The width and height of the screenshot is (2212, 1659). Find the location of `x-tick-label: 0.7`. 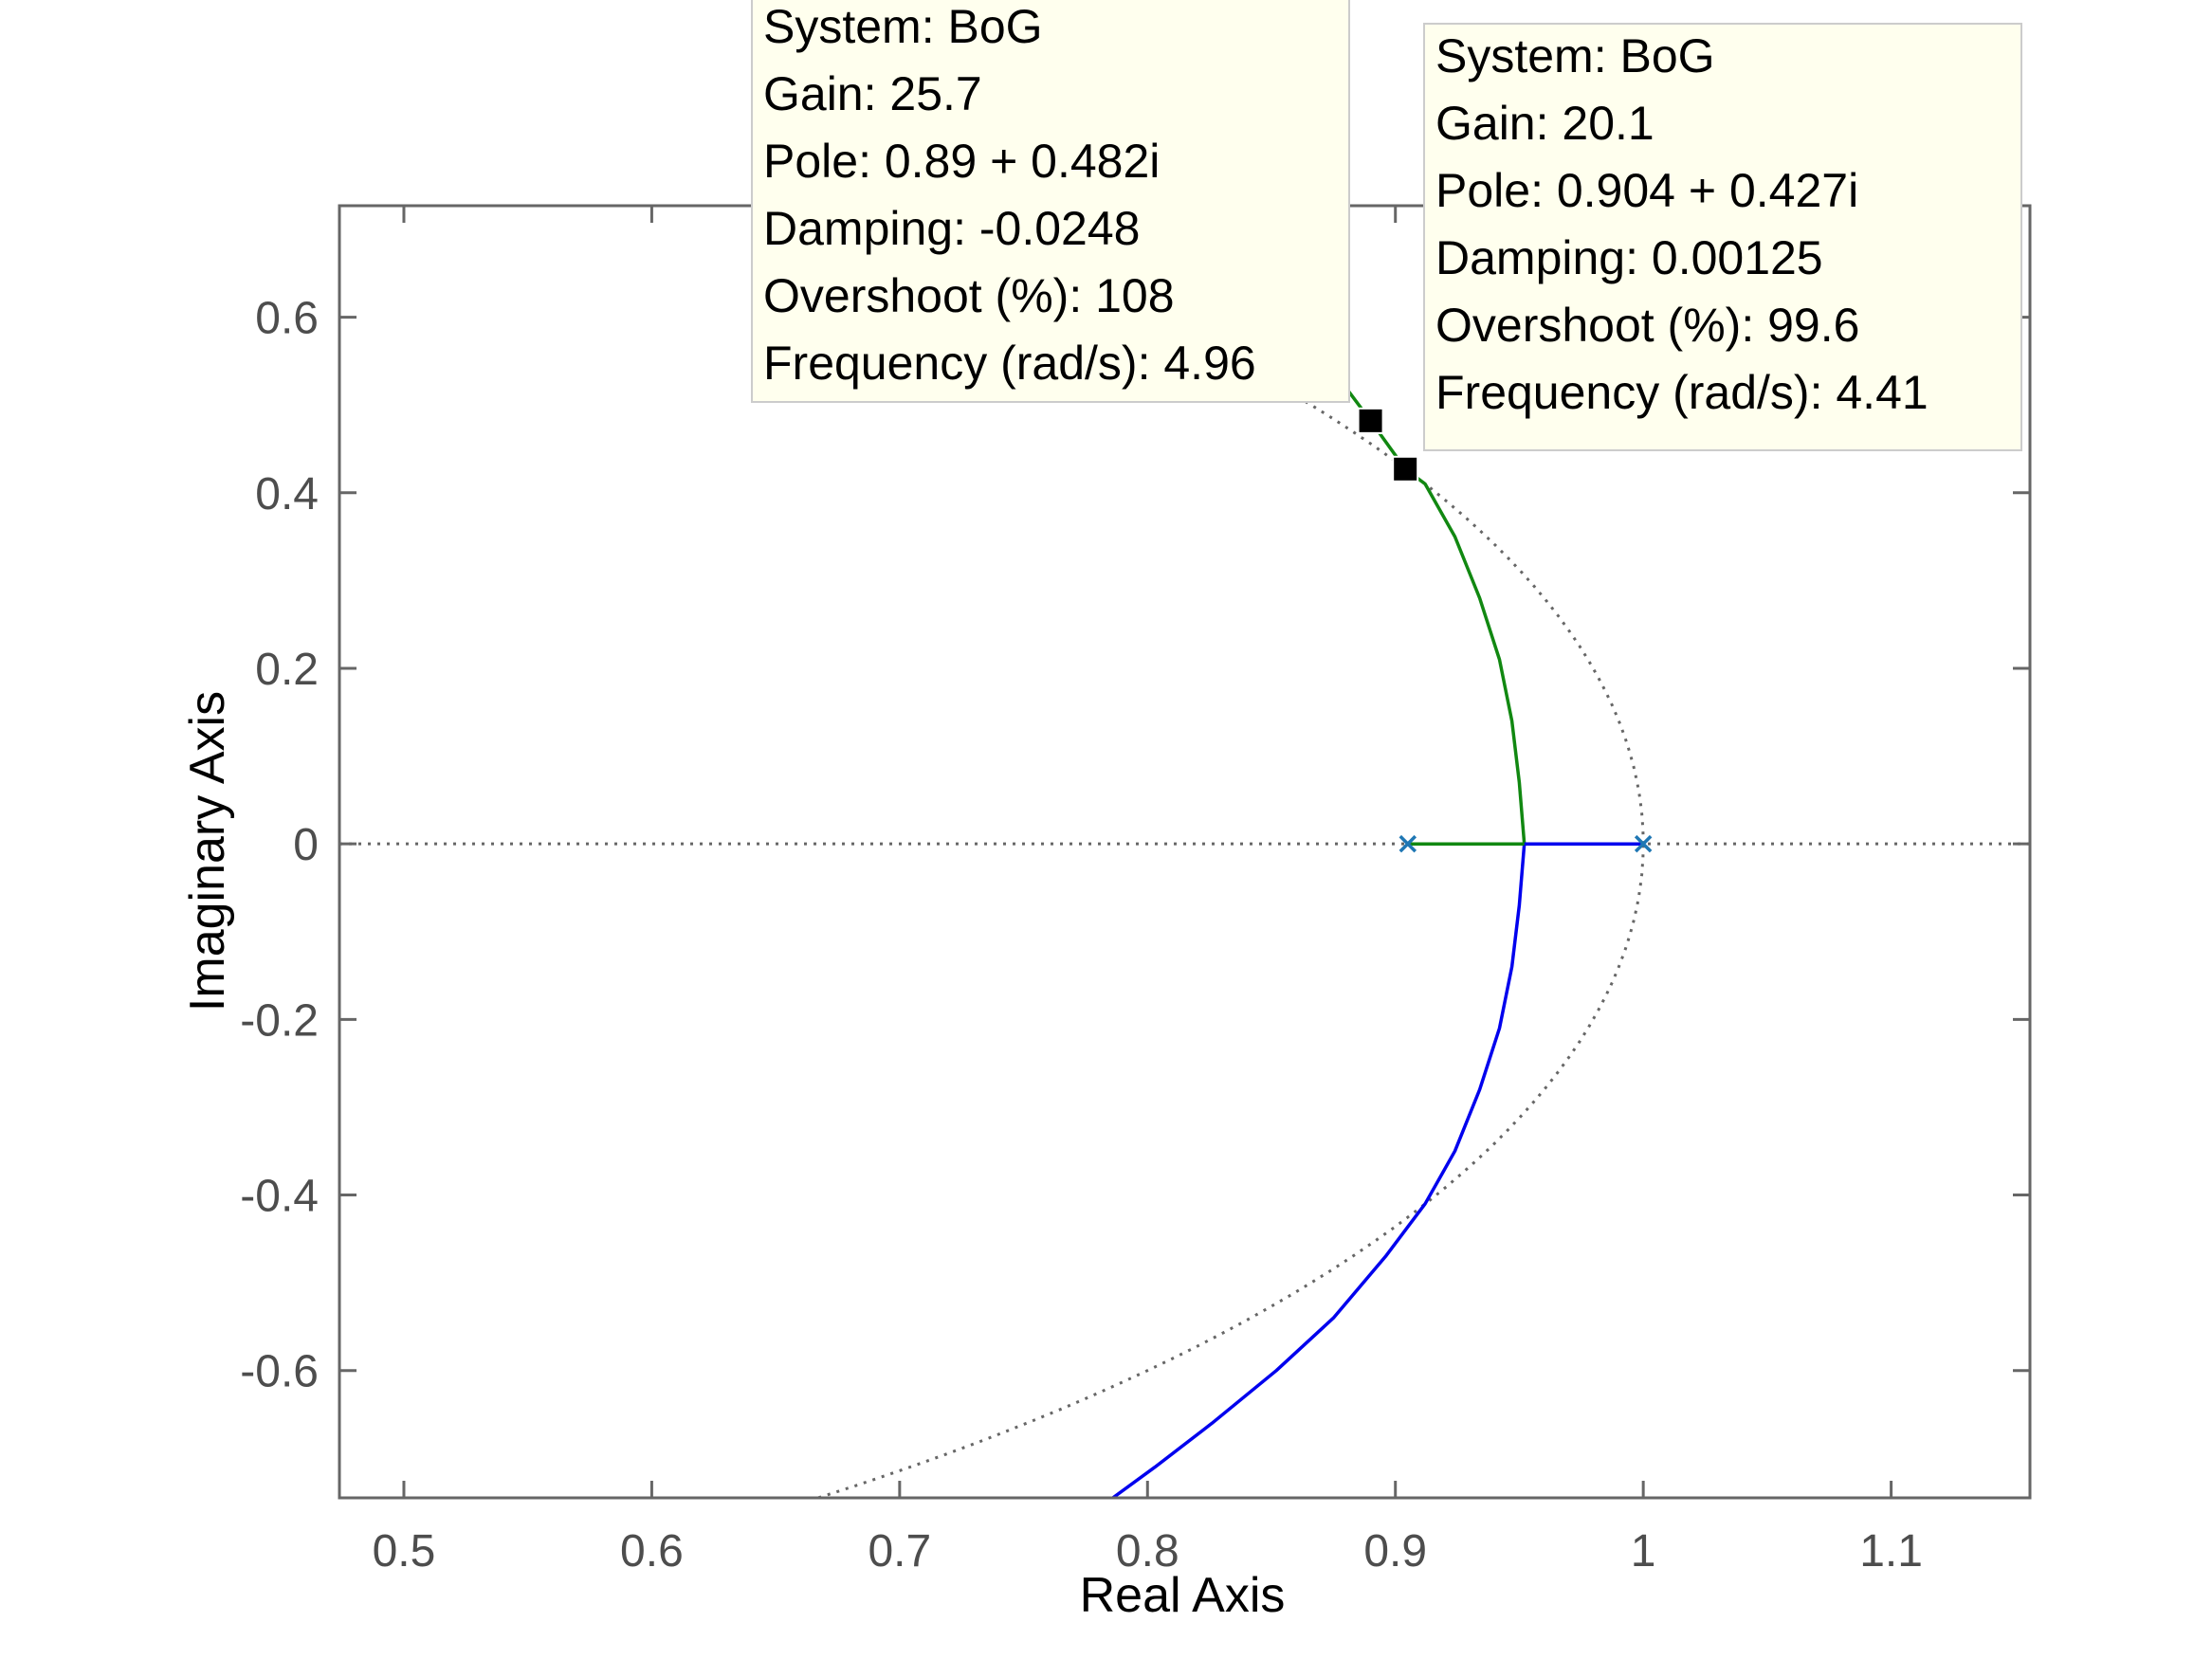

x-tick-label: 0.7 is located at coordinates (899, 1551).